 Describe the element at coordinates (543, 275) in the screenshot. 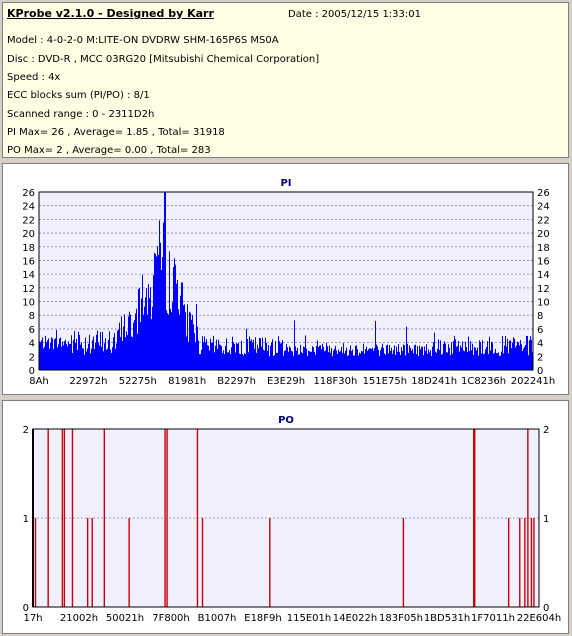

I see `y-tick-label-right: 14` at that location.